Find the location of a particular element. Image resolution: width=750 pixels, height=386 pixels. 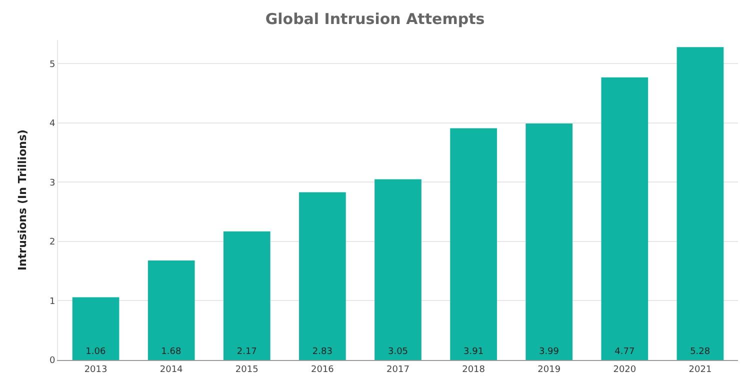

x-tick-label: 2015 is located at coordinates (246, 369).